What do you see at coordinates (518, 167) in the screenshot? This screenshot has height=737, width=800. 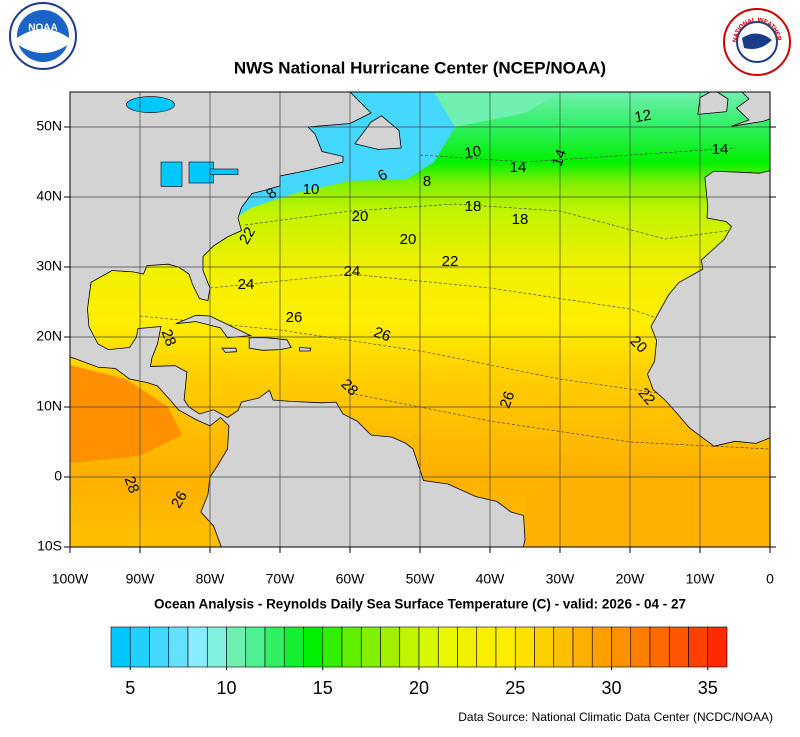 I see `contour-label: 14` at bounding box center [518, 167].